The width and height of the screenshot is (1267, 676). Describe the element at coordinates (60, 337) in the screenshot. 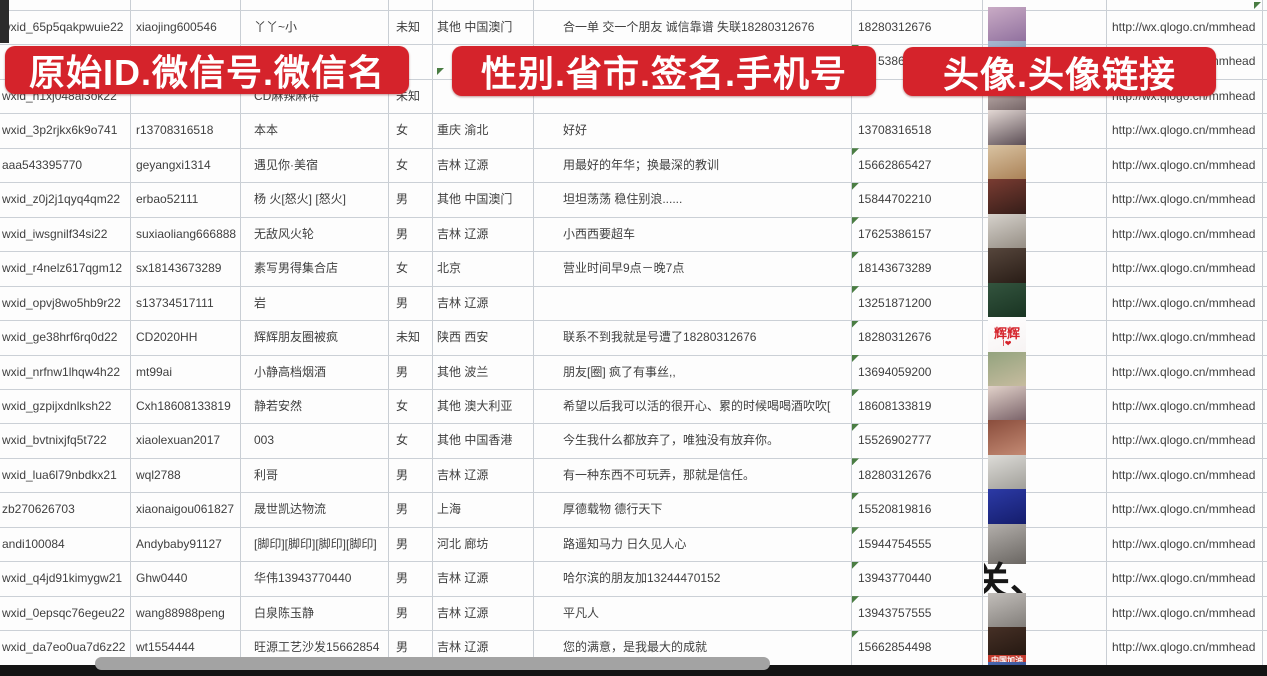

I see `cell-wxid: wxid_ge38hrf6rq0d22` at that location.